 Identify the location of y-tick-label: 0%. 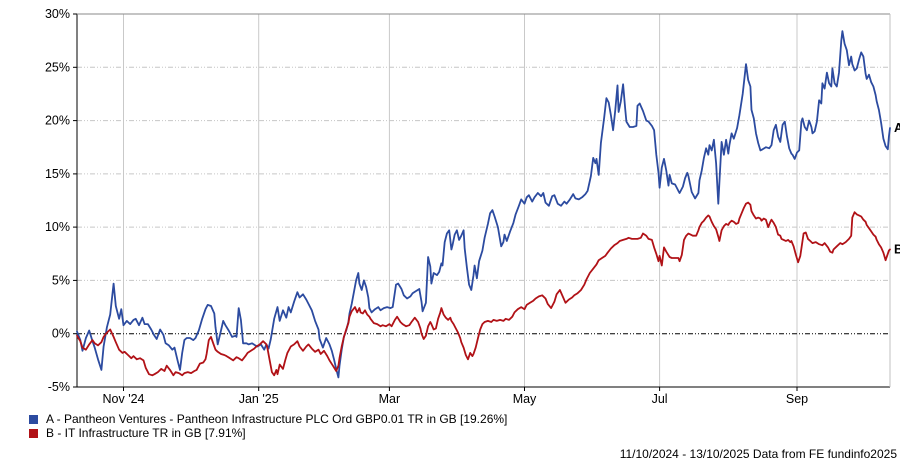
(61, 334).